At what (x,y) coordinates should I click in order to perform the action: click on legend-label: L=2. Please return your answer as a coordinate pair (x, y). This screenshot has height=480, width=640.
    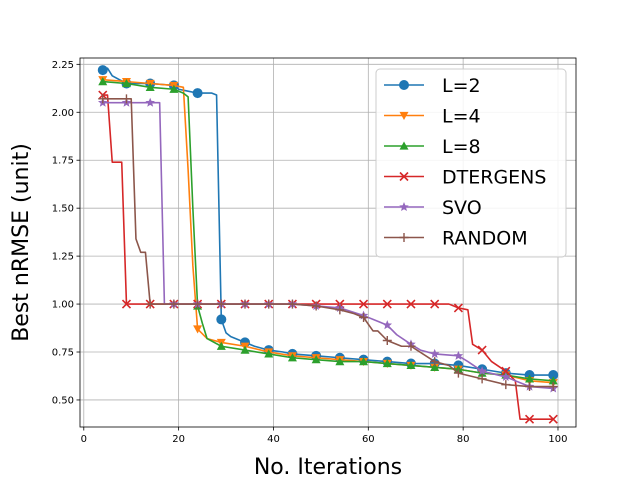
    Looking at the image, I should click on (461, 86).